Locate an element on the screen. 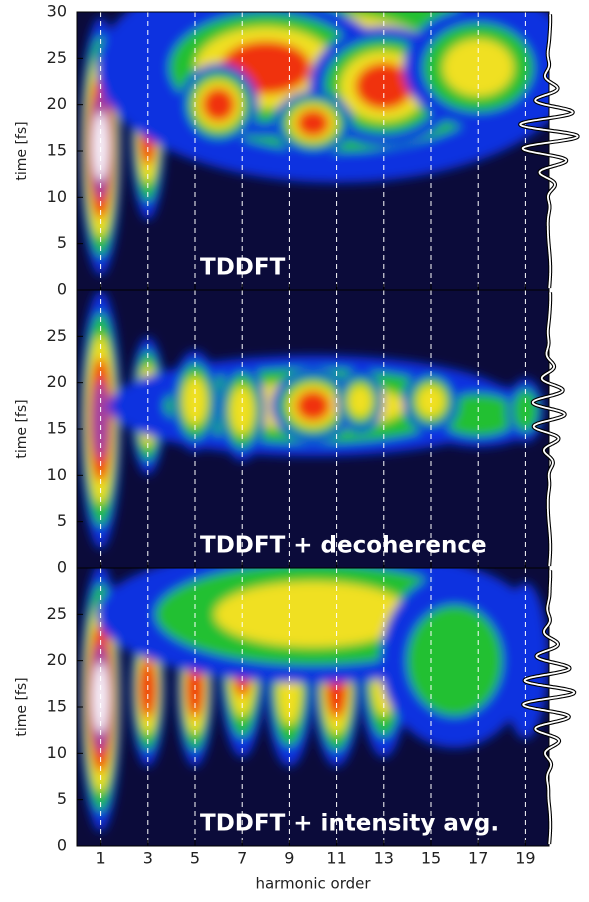 The height and width of the screenshot is (902, 589). x-axis-label: harmonic order is located at coordinates (313, 884).